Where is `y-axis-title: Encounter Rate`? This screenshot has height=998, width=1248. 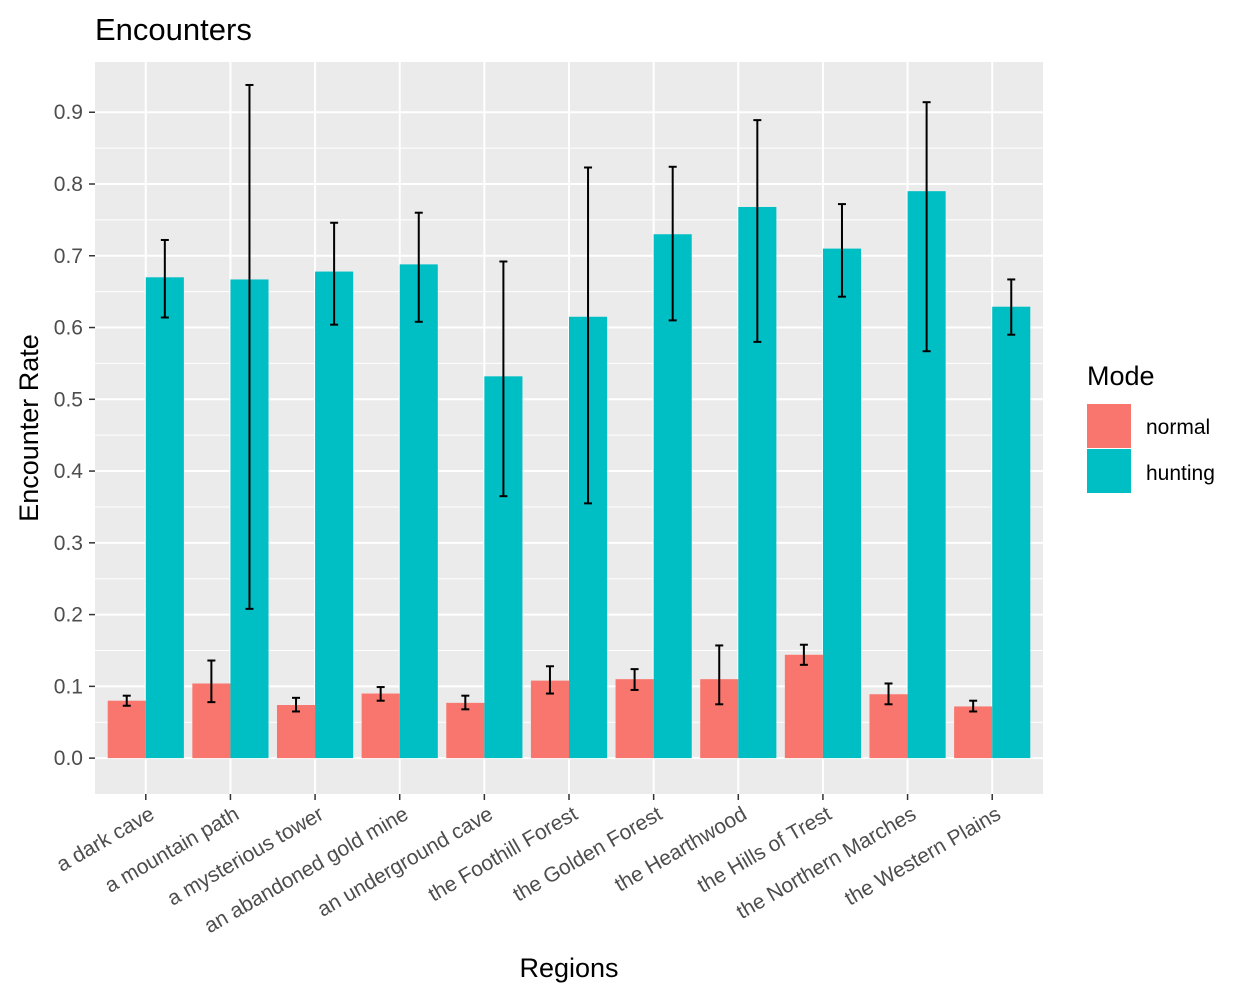 y-axis-title: Encounter Rate is located at coordinates (29, 428).